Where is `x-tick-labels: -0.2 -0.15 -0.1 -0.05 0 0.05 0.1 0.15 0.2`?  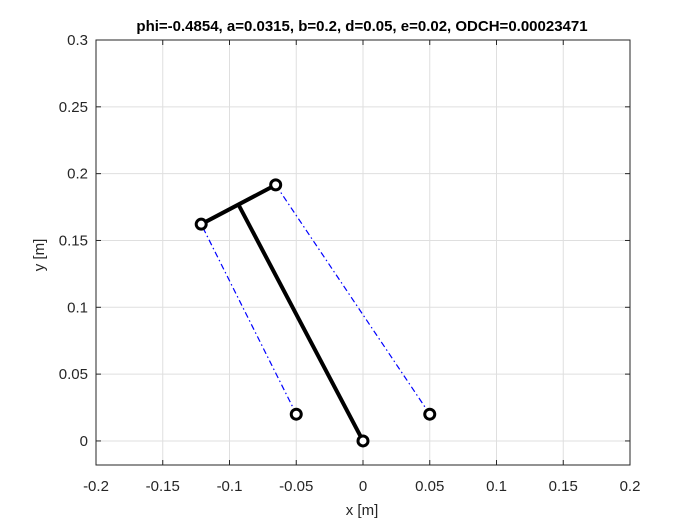
x-tick-labels: -0.2 -0.15 -0.1 -0.05 0 0.05 0.1 0.15 0.2 is located at coordinates (361, 486).